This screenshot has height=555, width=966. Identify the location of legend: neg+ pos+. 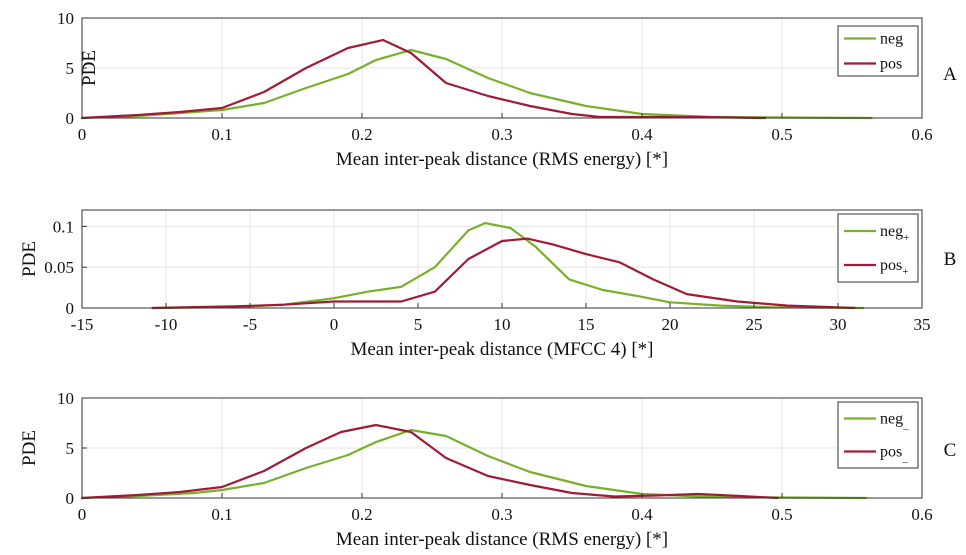
(878, 248).